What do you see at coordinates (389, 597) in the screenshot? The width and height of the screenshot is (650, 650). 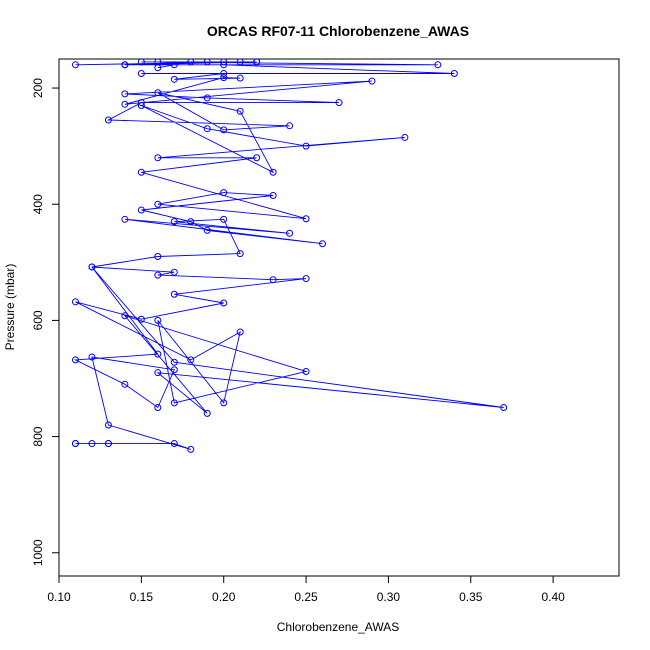 I see `x-tick-label: 0.30` at bounding box center [389, 597].